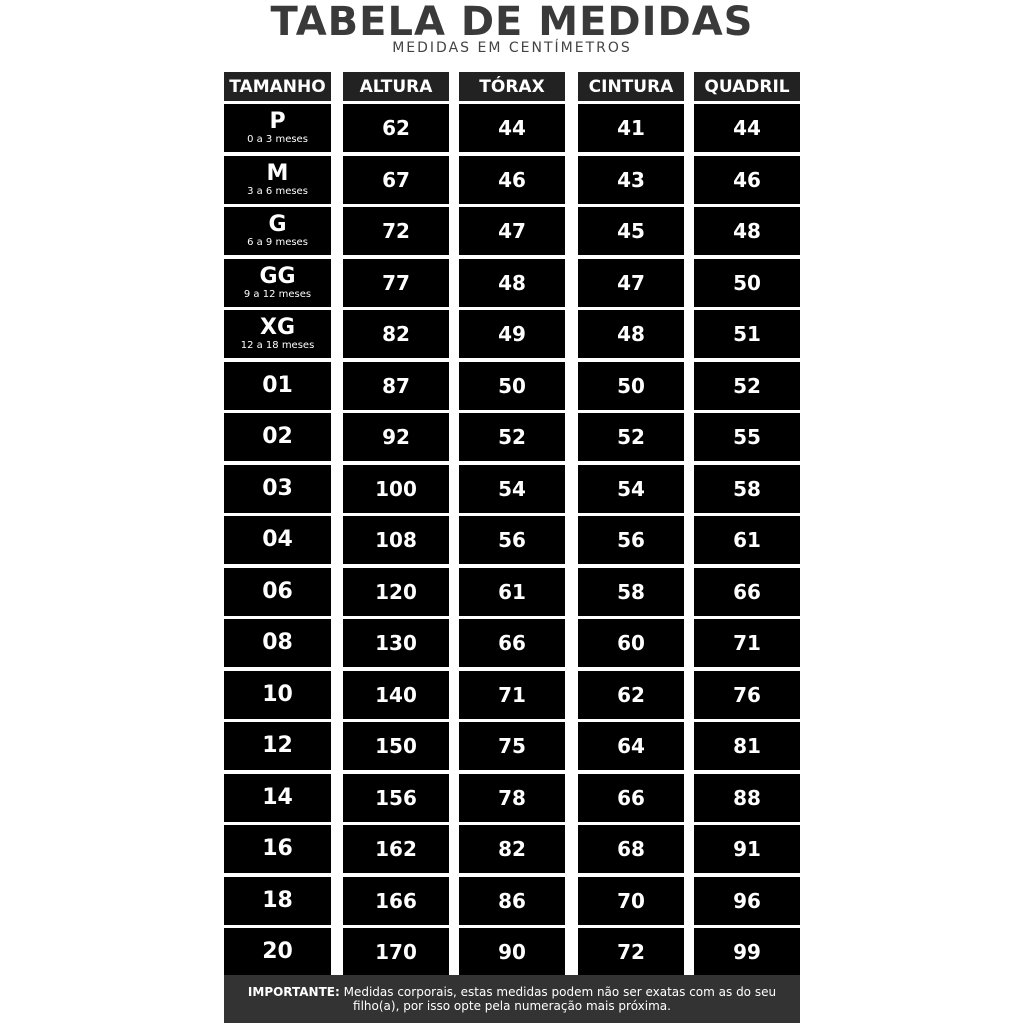  What do you see at coordinates (631, 746) in the screenshot?
I see `measure-cell: 64` at bounding box center [631, 746].